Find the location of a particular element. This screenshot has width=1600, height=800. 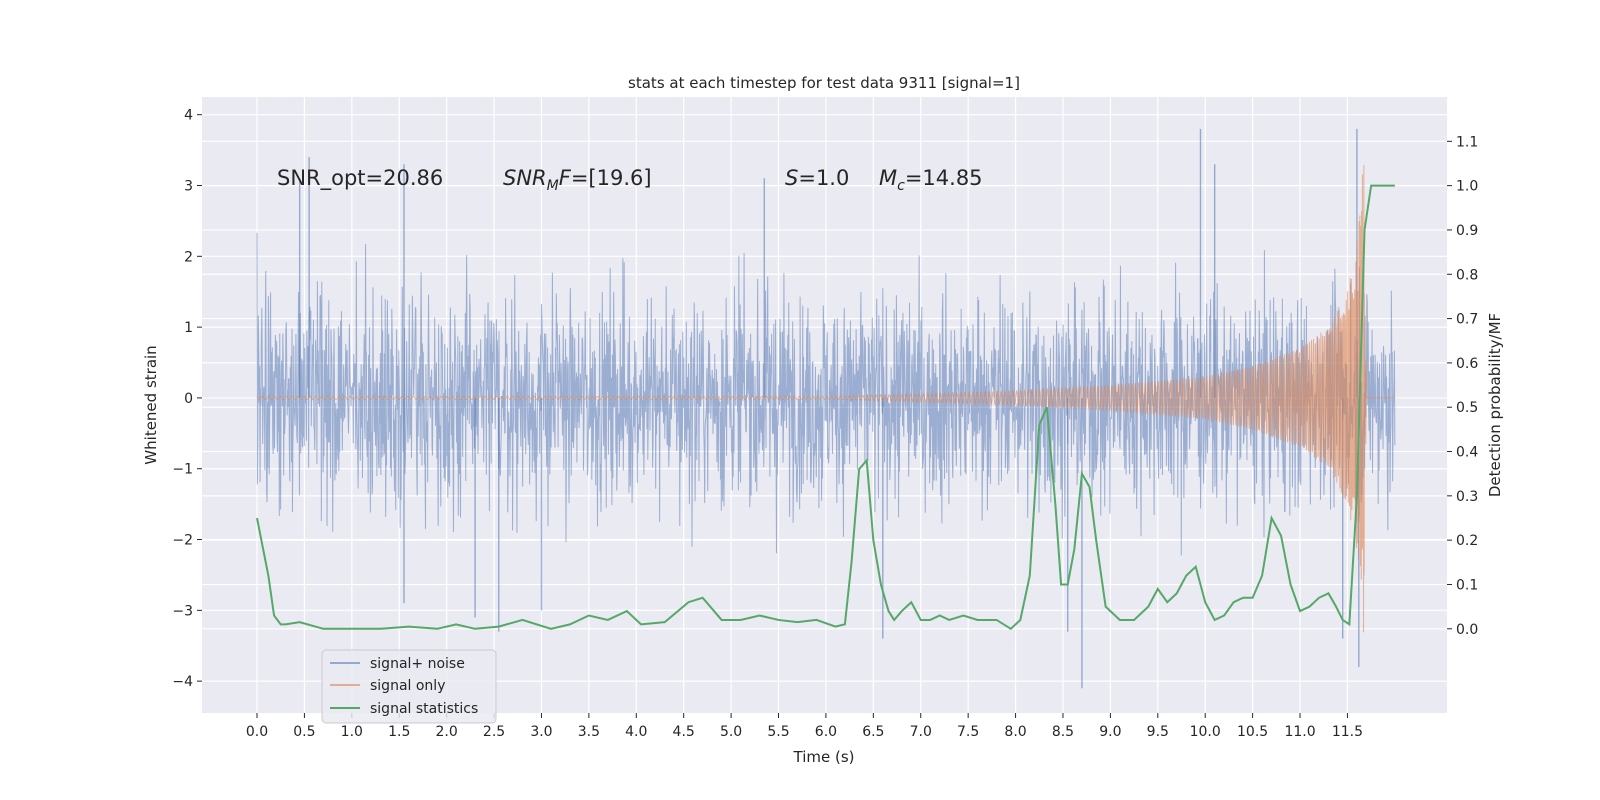

x-tick-label: 9.5 is located at coordinates (1158, 732).